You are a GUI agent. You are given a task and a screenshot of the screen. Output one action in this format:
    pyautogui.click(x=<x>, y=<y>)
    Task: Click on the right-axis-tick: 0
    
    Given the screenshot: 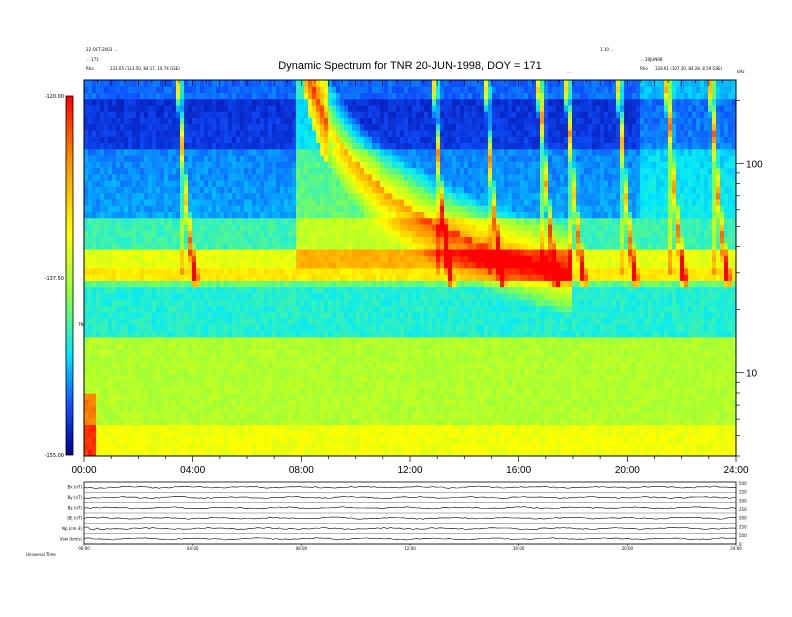 What is the action you would take?
    pyautogui.click(x=740, y=544)
    